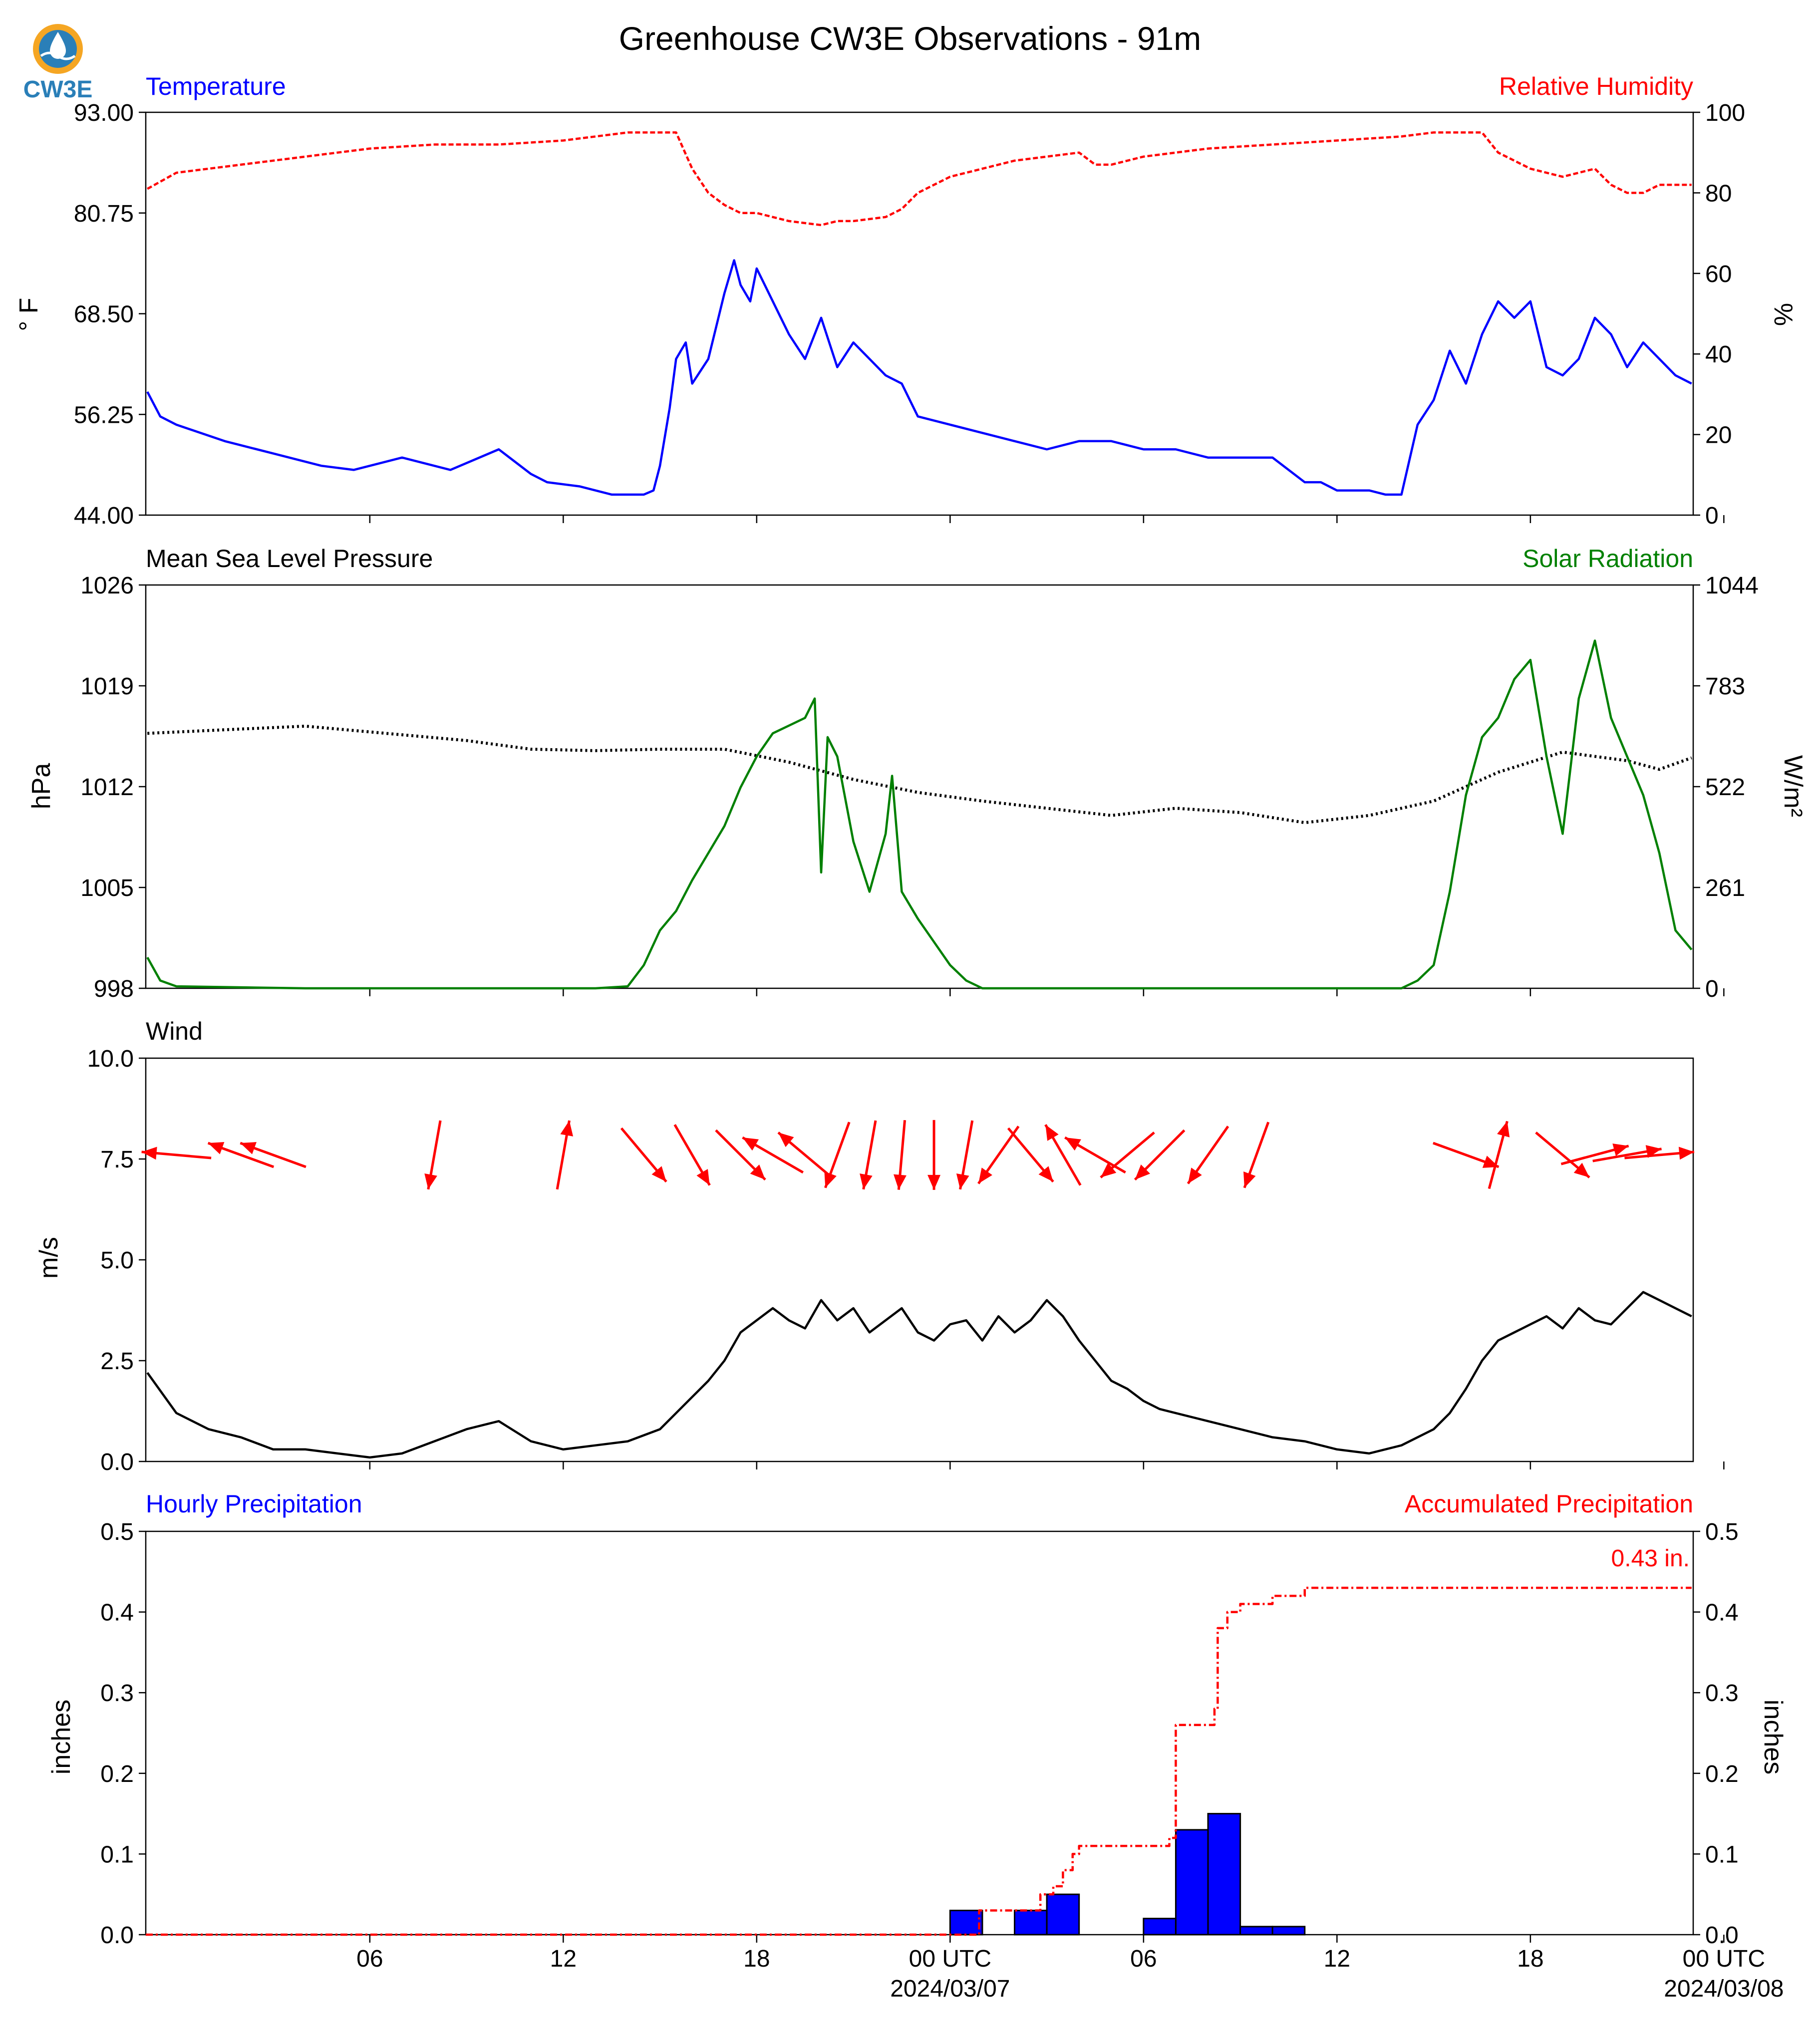 This screenshot has width=1820, height=2028. Describe the element at coordinates (1725, 686) in the screenshot. I see `y2-tick-label: 783` at that location.